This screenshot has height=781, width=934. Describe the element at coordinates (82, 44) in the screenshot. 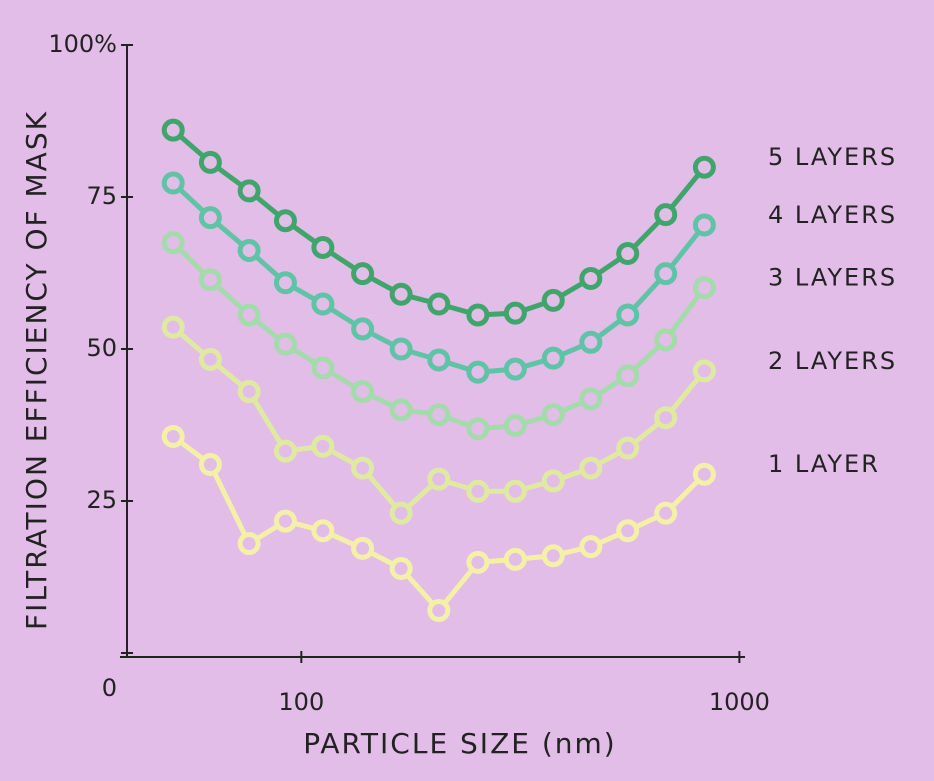

I see `y-tick-label: 100%` at that location.